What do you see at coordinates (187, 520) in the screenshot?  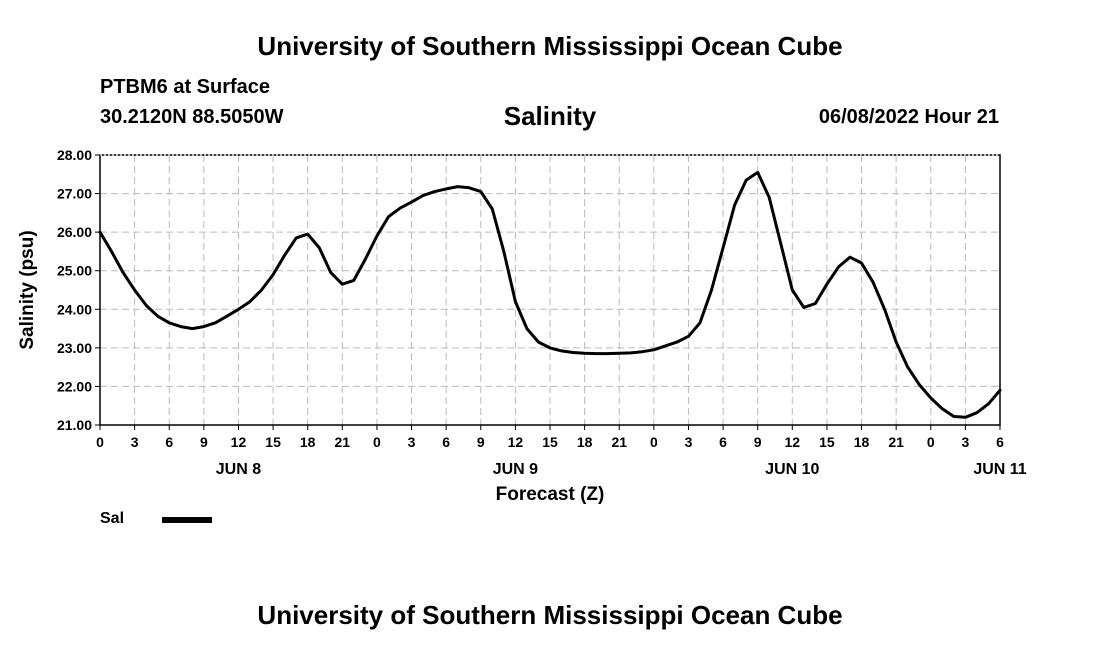 I see `legend-swatch` at bounding box center [187, 520].